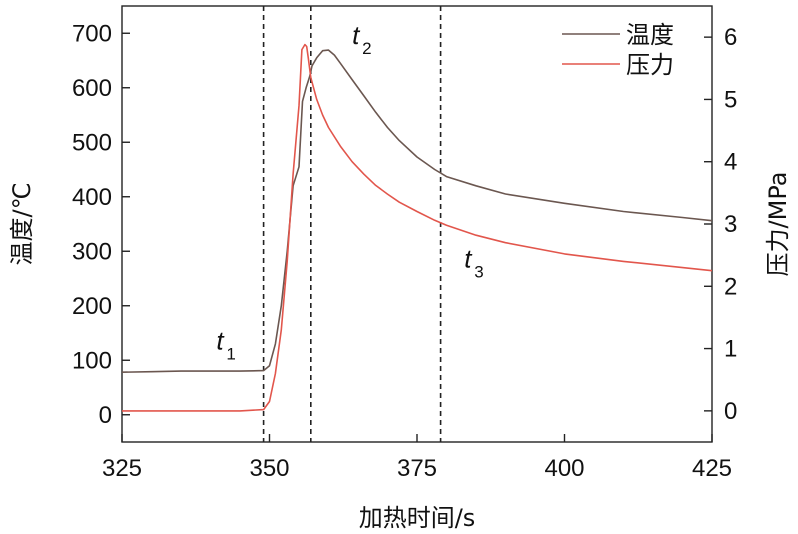 This screenshot has height=534, width=798. Describe the element at coordinates (650, 35) in the screenshot. I see `legend-label: 温度` at that location.